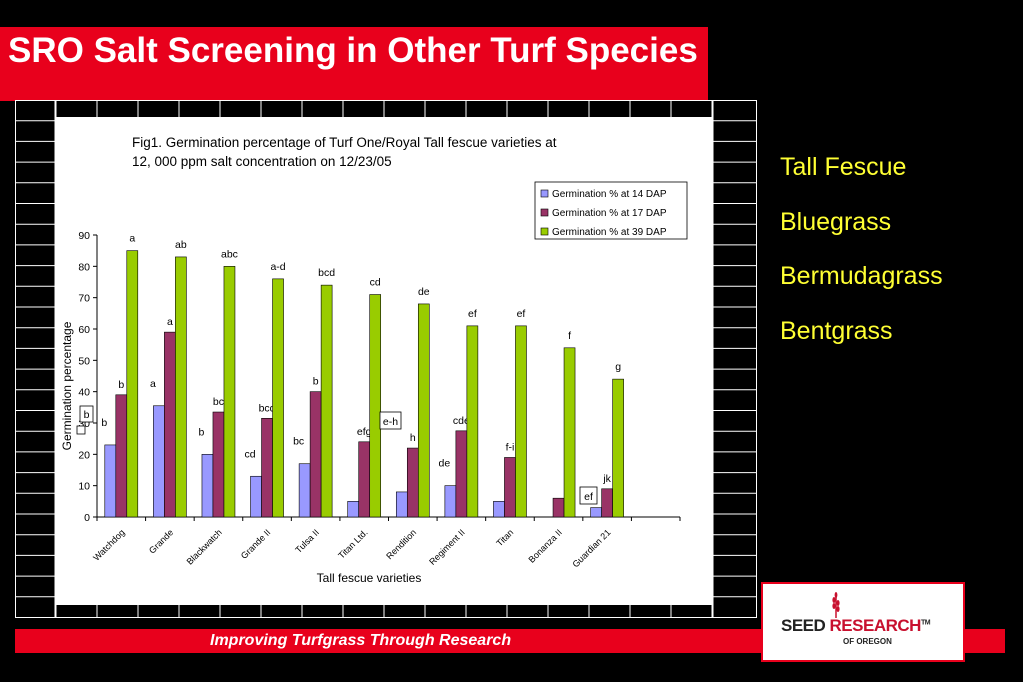  Describe the element at coordinates (361, 640) in the screenshot. I see `footer-tagline: Improving Turfgrass Through Research` at that location.